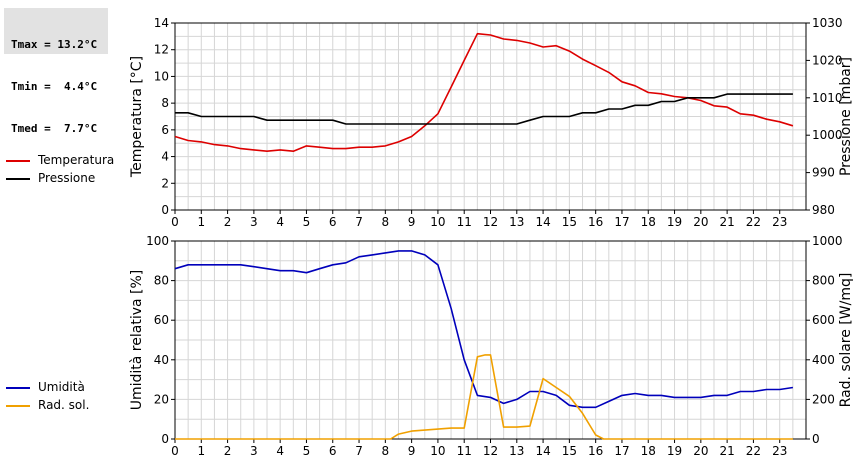  What do you see at coordinates (18, 388) in the screenshot?
I see `legend-swatch-umidita` at bounding box center [18, 388].